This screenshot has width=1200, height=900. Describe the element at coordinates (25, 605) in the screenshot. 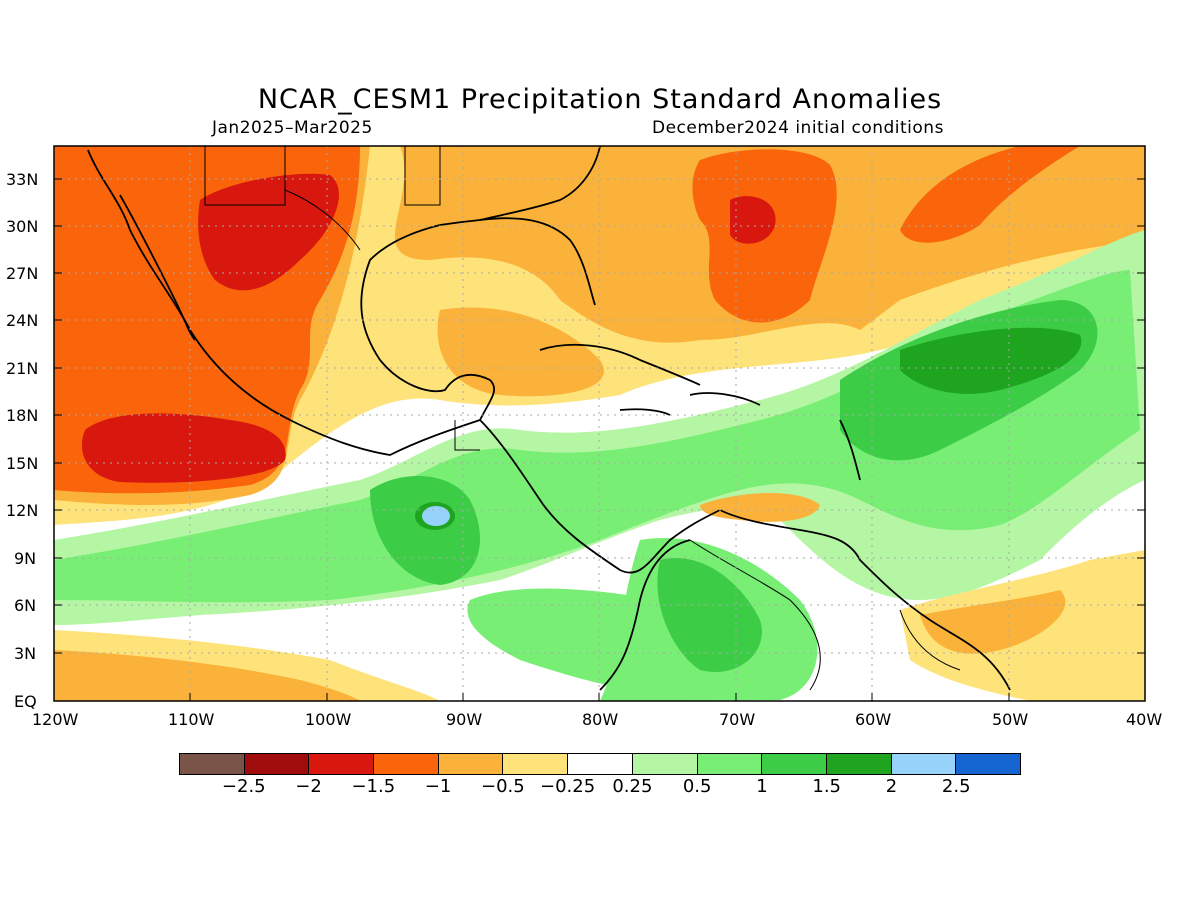

I see `lat-label: 6N` at that location.